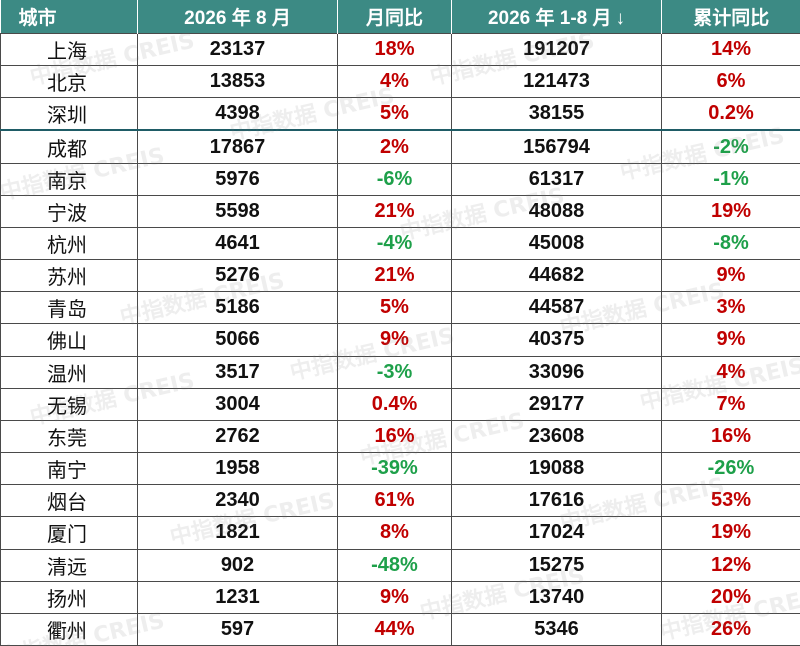  Describe the element at coordinates (730, 82) in the screenshot. I see `cell-ytd-yoy: 6%` at that location.